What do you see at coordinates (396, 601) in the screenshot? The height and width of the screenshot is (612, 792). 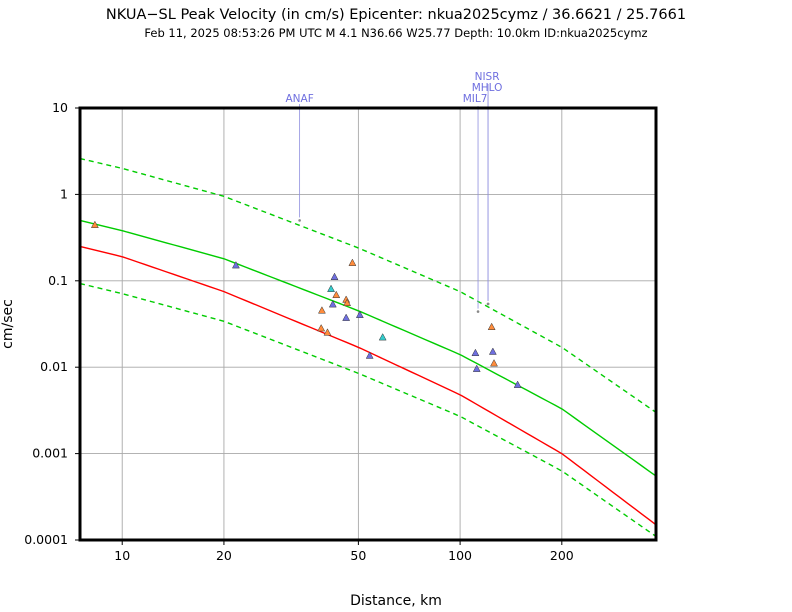 I see `x-axis-label: Distance, km` at bounding box center [396, 601].